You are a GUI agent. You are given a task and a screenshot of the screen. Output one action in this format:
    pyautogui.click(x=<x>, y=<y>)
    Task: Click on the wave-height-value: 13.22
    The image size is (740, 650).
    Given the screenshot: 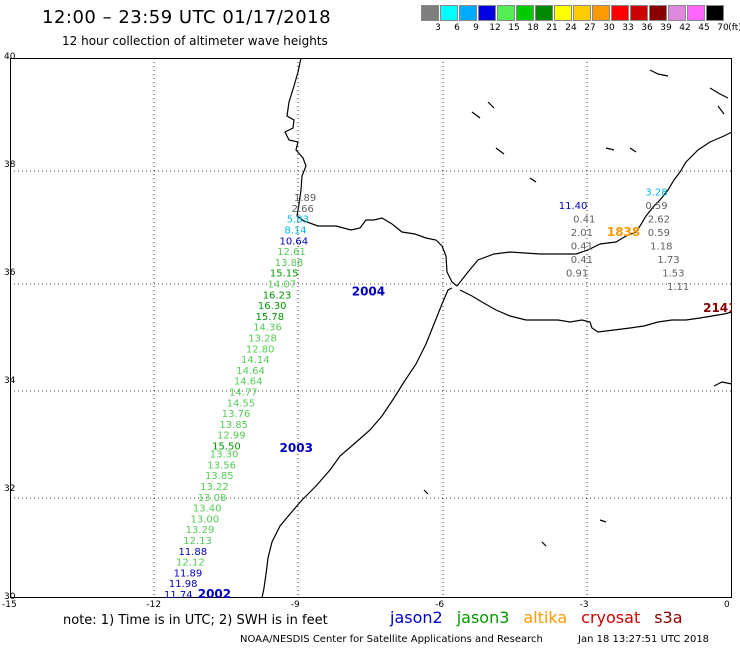 What is the action you would take?
    pyautogui.click(x=214, y=487)
    